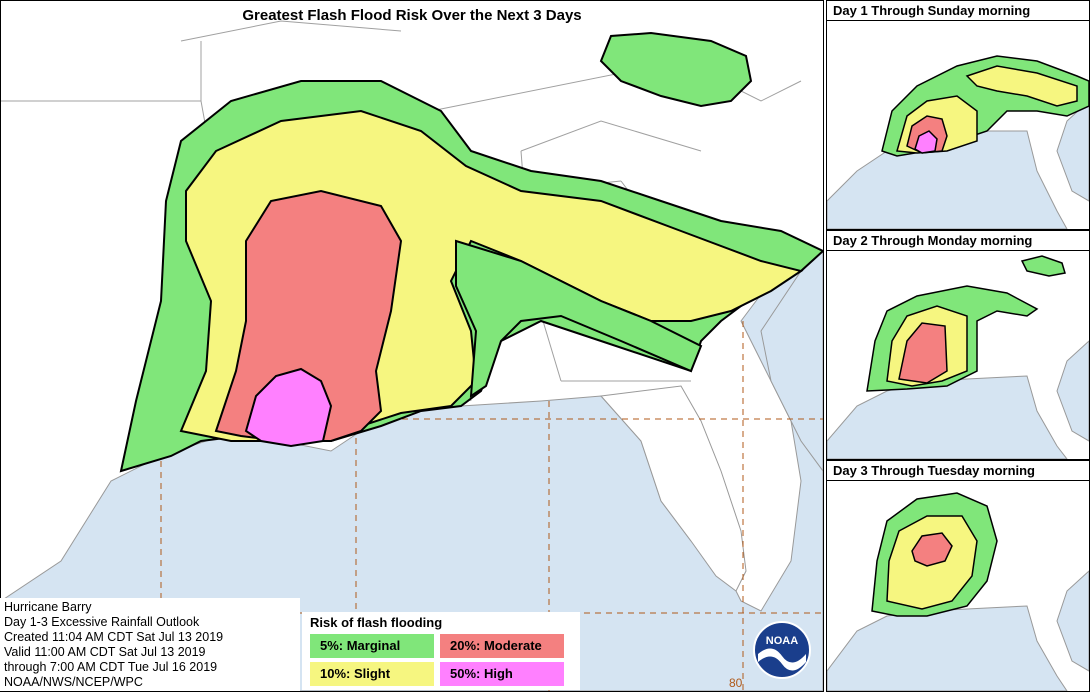 Image resolution: width=1090 pixels, height=692 pixels. What do you see at coordinates (791, 361) in the screenshot?
I see `atlantic-ocean` at bounding box center [791, 361].